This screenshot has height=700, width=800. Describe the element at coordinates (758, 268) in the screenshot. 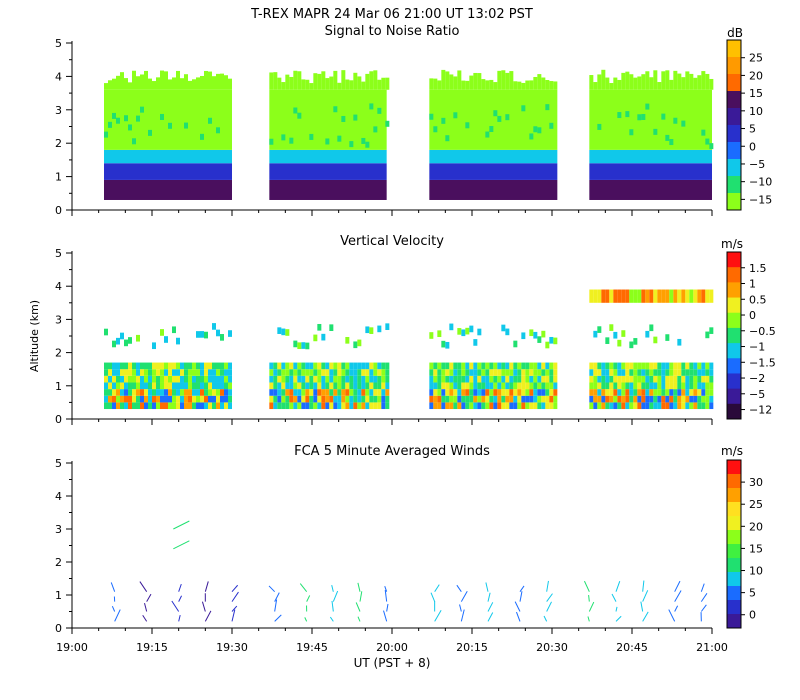

I see `colorbar-label: 1.5` at that location.